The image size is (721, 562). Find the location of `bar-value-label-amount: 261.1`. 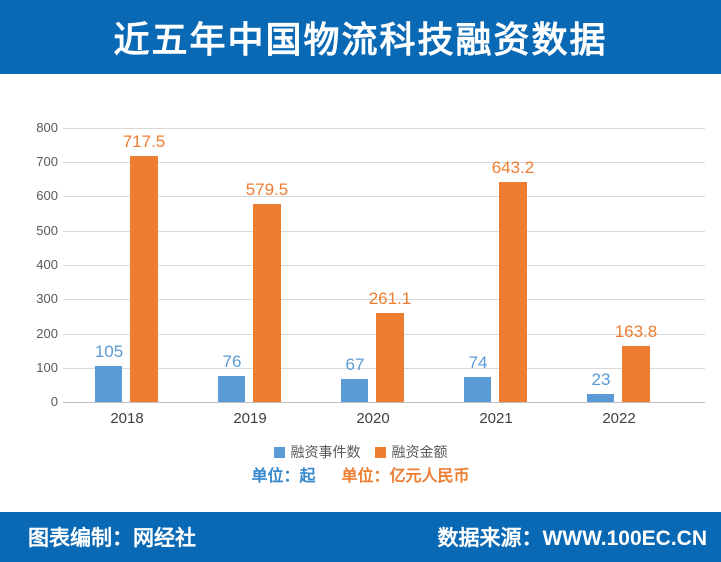

bar-value-label-amount: 261.1 is located at coordinates (390, 298).